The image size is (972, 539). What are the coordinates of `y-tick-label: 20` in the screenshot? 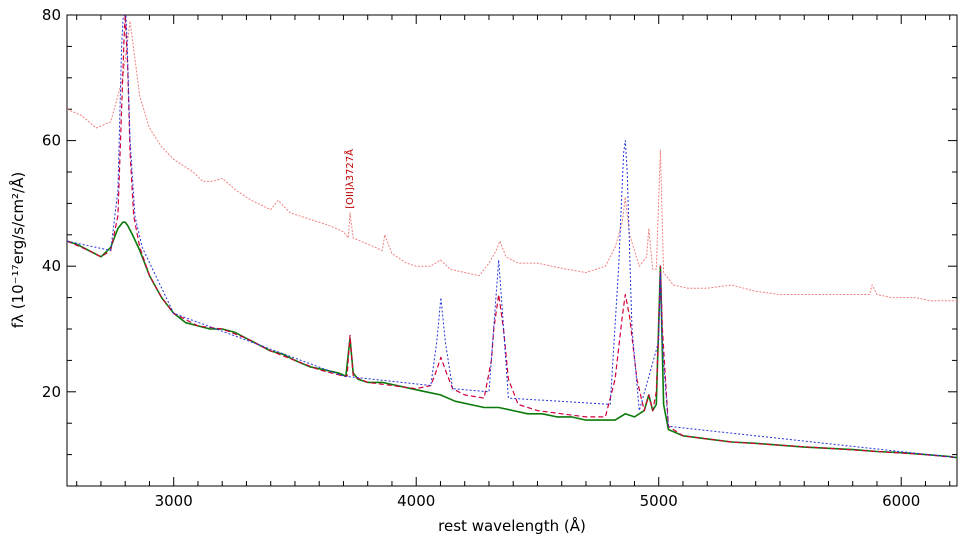 It's located at (51, 392).